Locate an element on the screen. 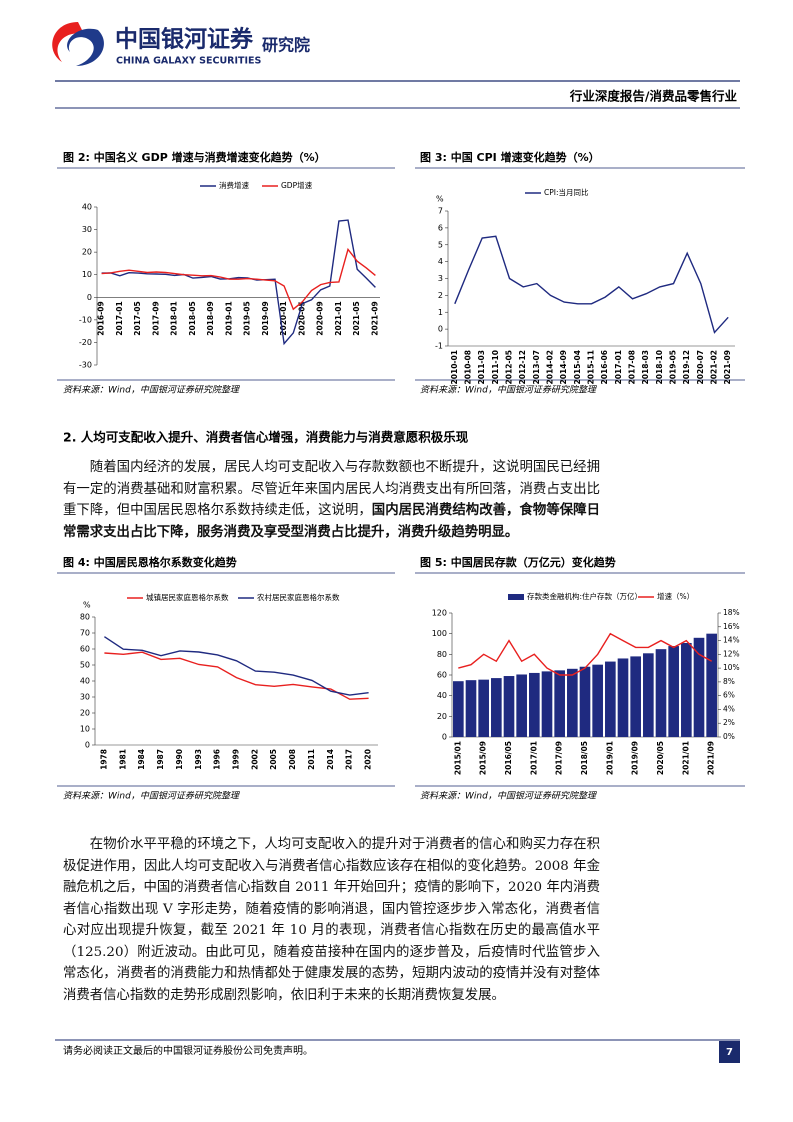 Image resolution: width=793 pixels, height=1122 pixels. x-tick-label: 2011 is located at coordinates (311, 759).